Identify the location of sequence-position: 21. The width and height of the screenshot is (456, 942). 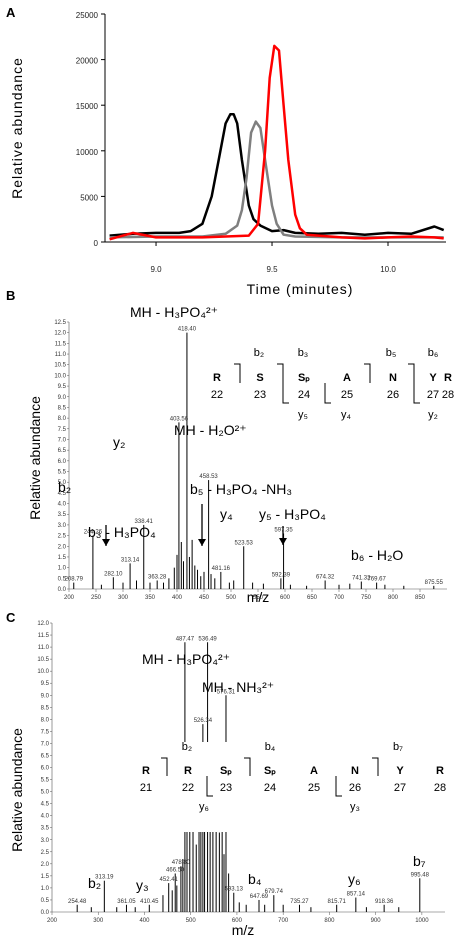
(146, 788).